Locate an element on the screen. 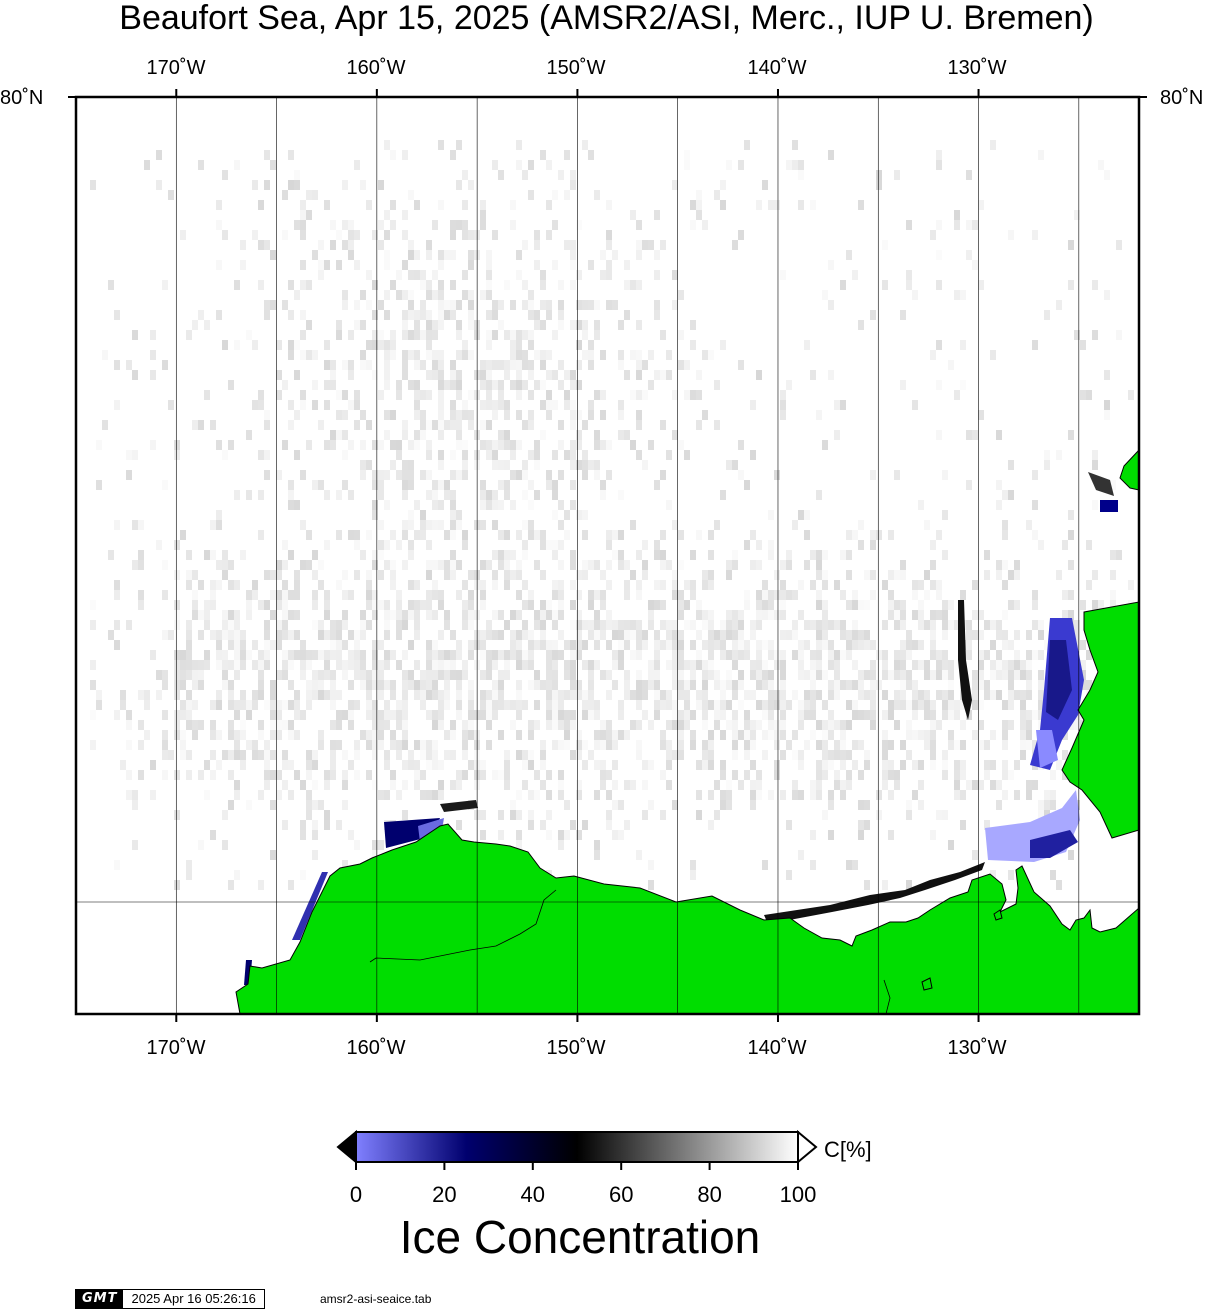  latitude-labels: 80˚N 80˚N is located at coordinates (601, 98).